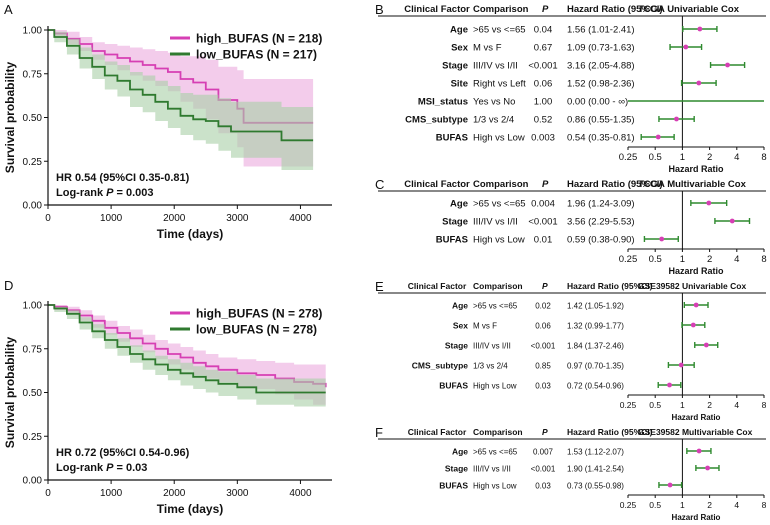 The width and height of the screenshot is (770, 525). I want to click on row-comparison: Yes vs No, so click(494, 102).